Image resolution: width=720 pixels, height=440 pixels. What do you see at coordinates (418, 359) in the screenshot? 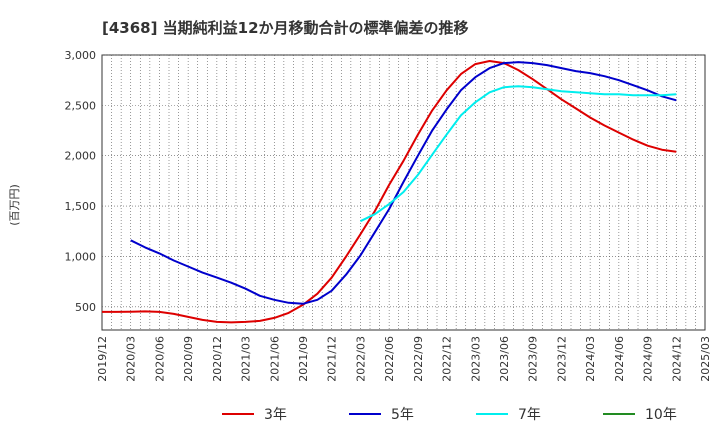
I see `x-tick-label: 2022/09` at bounding box center [418, 359].